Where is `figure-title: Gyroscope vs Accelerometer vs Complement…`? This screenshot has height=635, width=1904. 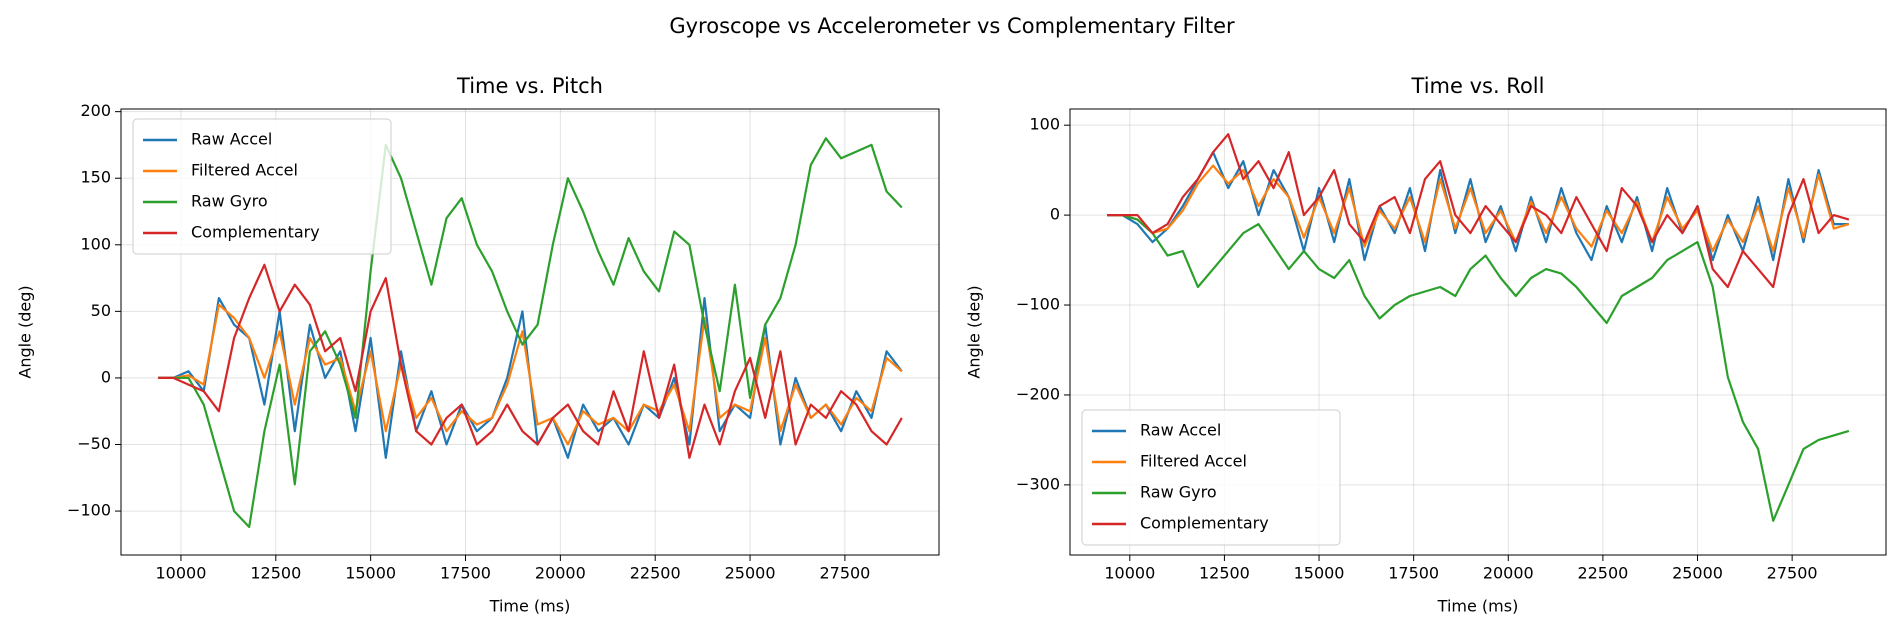
figure-title: Gyroscope vs Accelerometer vs Complement… is located at coordinates (952, 26).